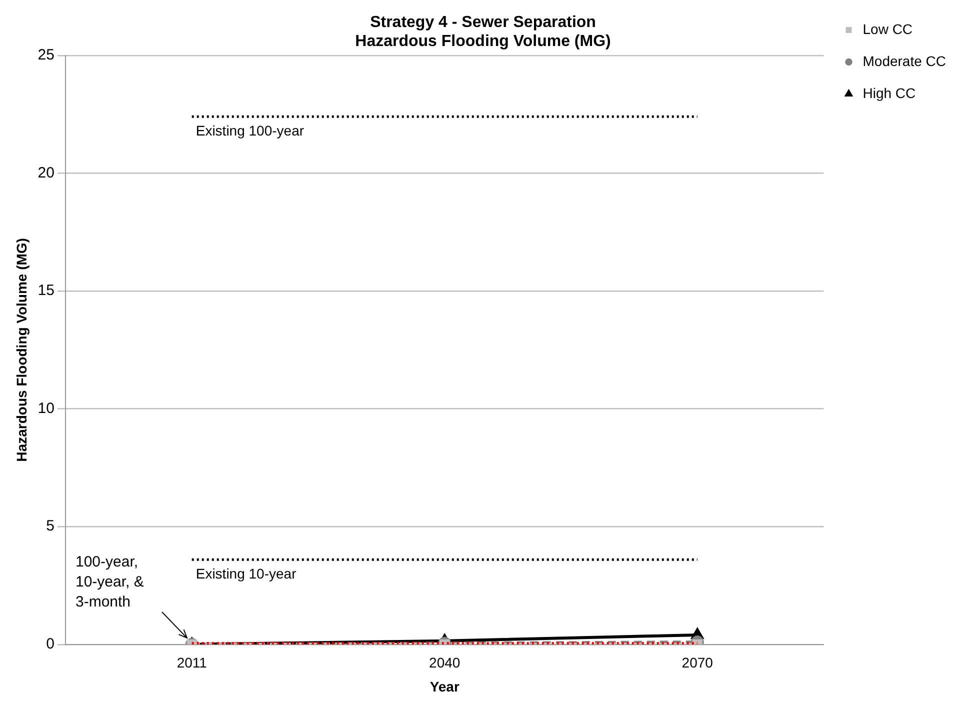  What do you see at coordinates (109, 581) in the screenshot?
I see `annotation: 100-year, 10-year, & 3-month` at bounding box center [109, 581].